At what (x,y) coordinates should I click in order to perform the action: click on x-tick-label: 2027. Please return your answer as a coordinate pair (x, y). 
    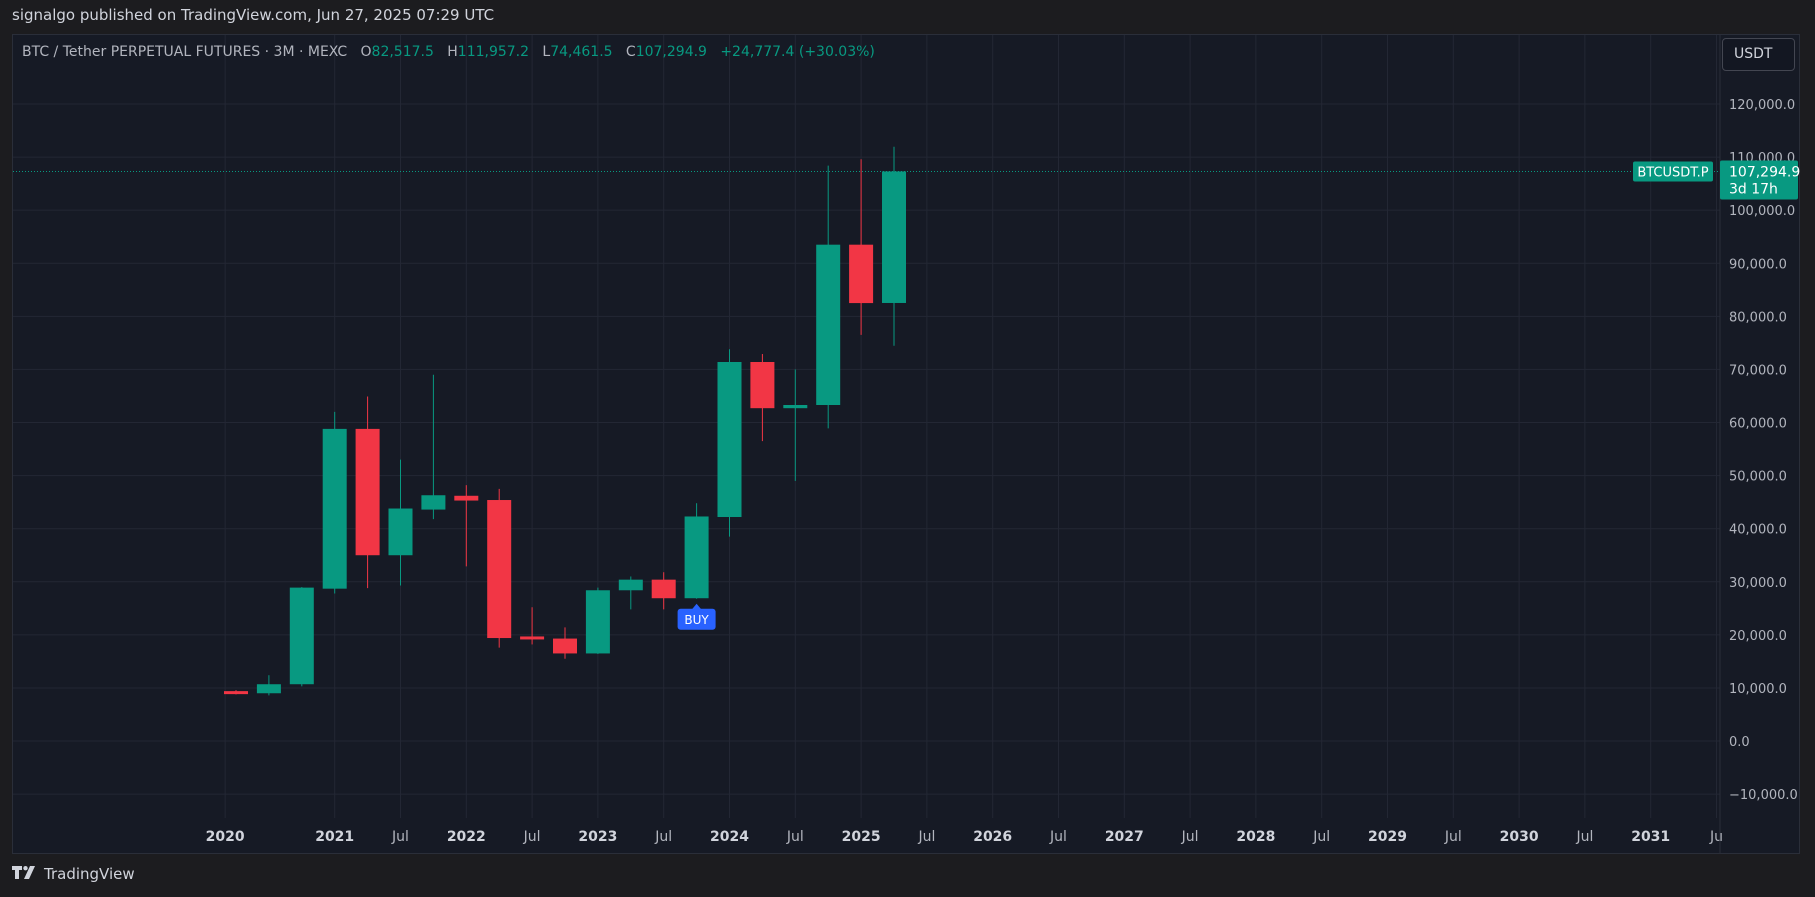
    Looking at the image, I should click on (1124, 837).